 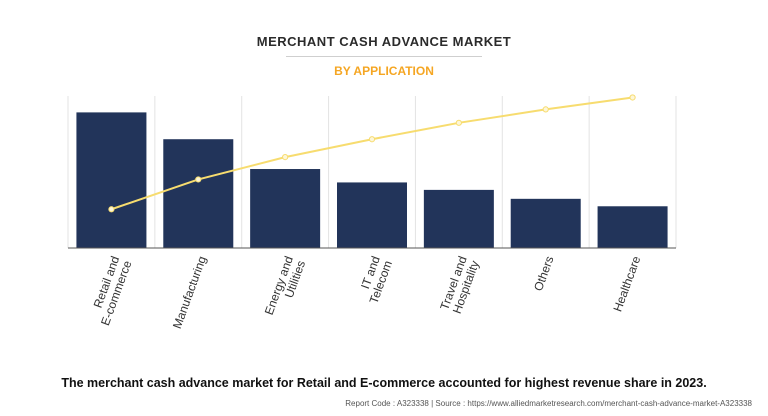 What do you see at coordinates (110, 290) in the screenshot?
I see `x-tick-label: Retail andE-commerce` at bounding box center [110, 290].